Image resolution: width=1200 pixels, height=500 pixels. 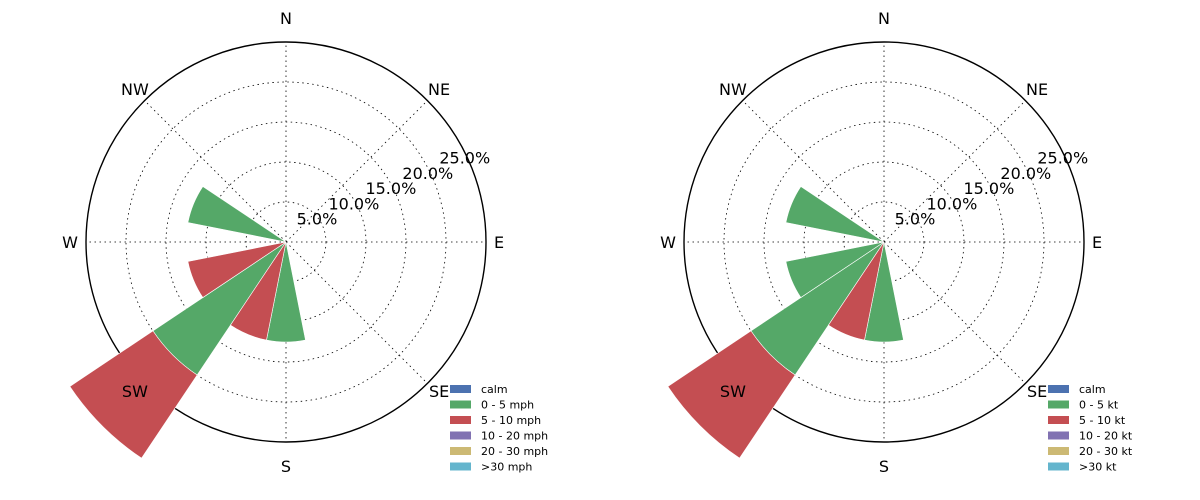 What do you see at coordinates (511, 420) in the screenshot?
I see `legend-label: 5 - 10 mph` at bounding box center [511, 420].